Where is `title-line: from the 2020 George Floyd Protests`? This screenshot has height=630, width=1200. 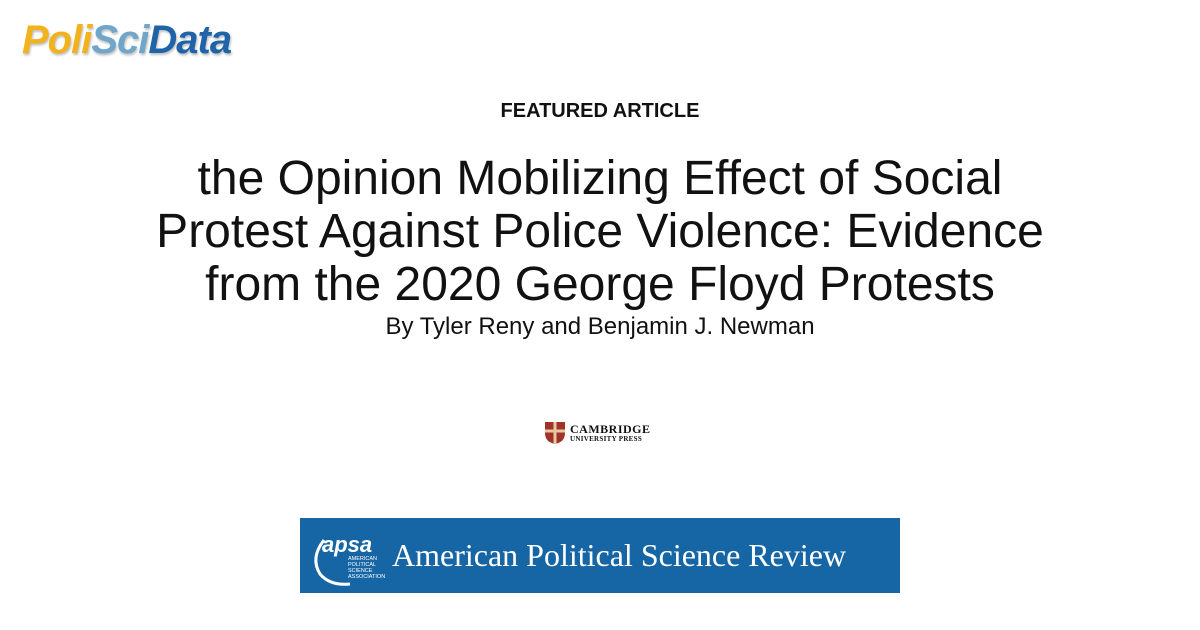
title-line: from the 2020 George Floyd Protests is located at coordinates (600, 284).